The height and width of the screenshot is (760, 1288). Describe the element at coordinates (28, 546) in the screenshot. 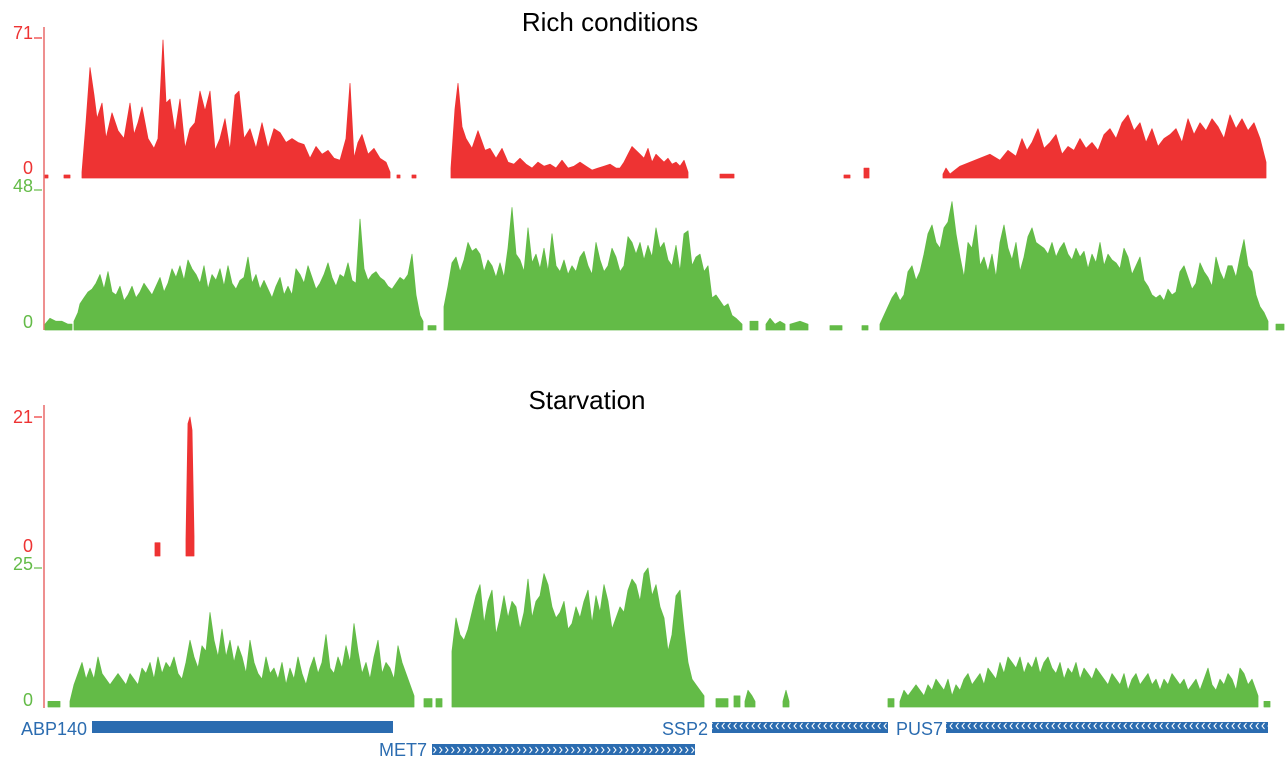

I see `starv-red-ymin-label: 0` at that location.